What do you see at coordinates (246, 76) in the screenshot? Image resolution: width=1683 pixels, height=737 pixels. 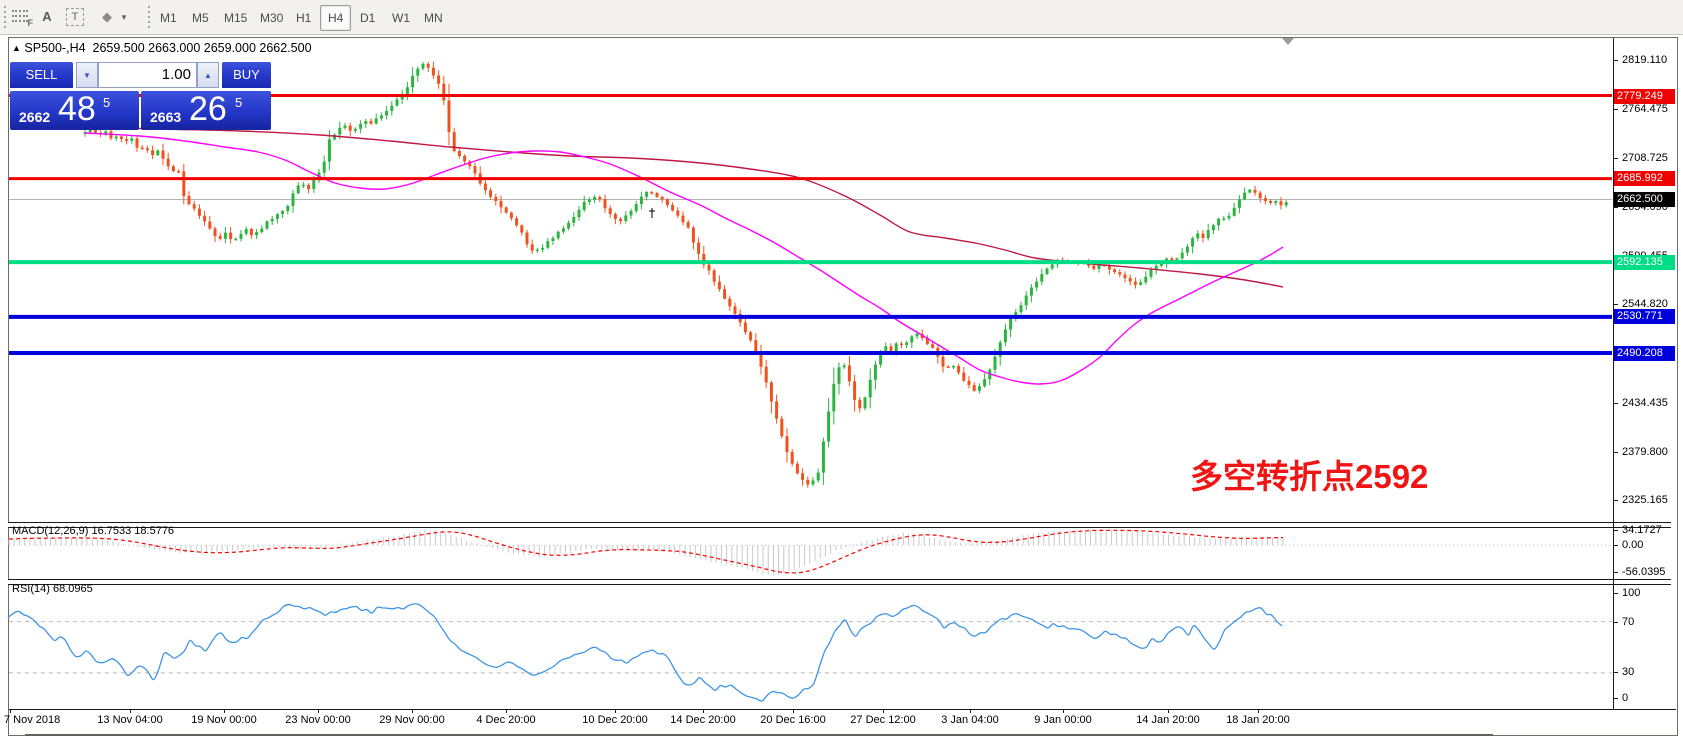 I see `buy-button: BUY` at bounding box center [246, 76].